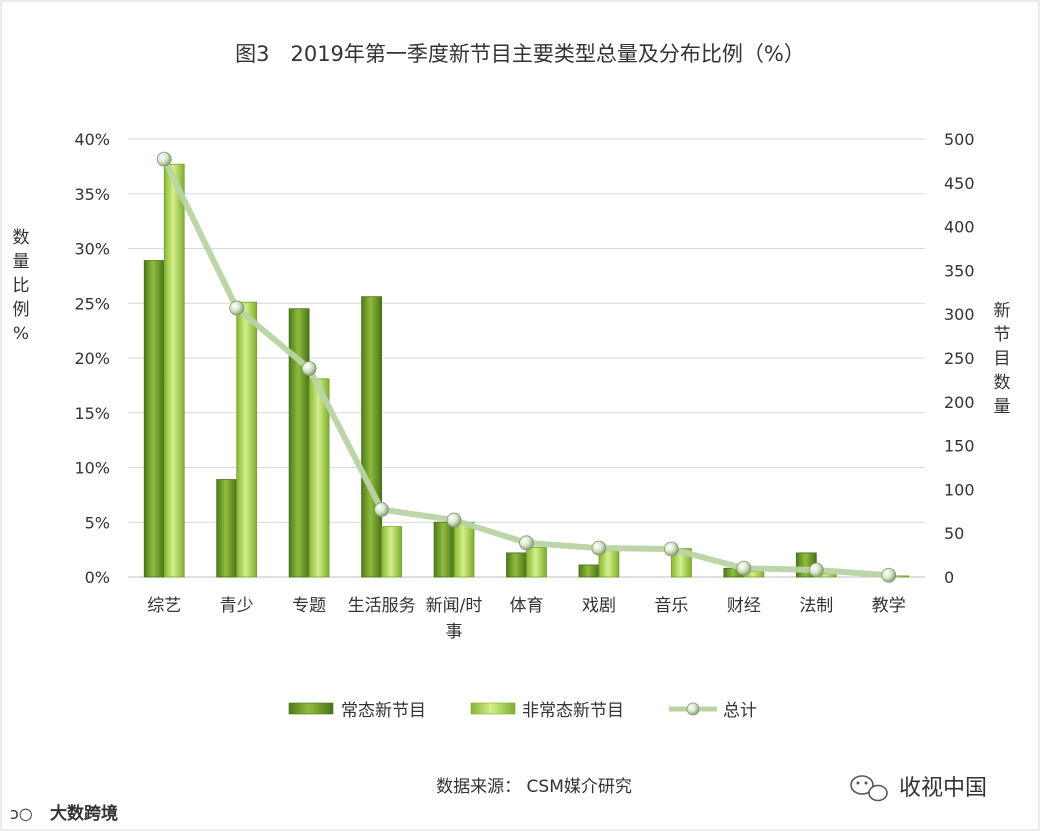 The image size is (1040, 831). I want to click on x-tick-label: 财经, so click(744, 606).